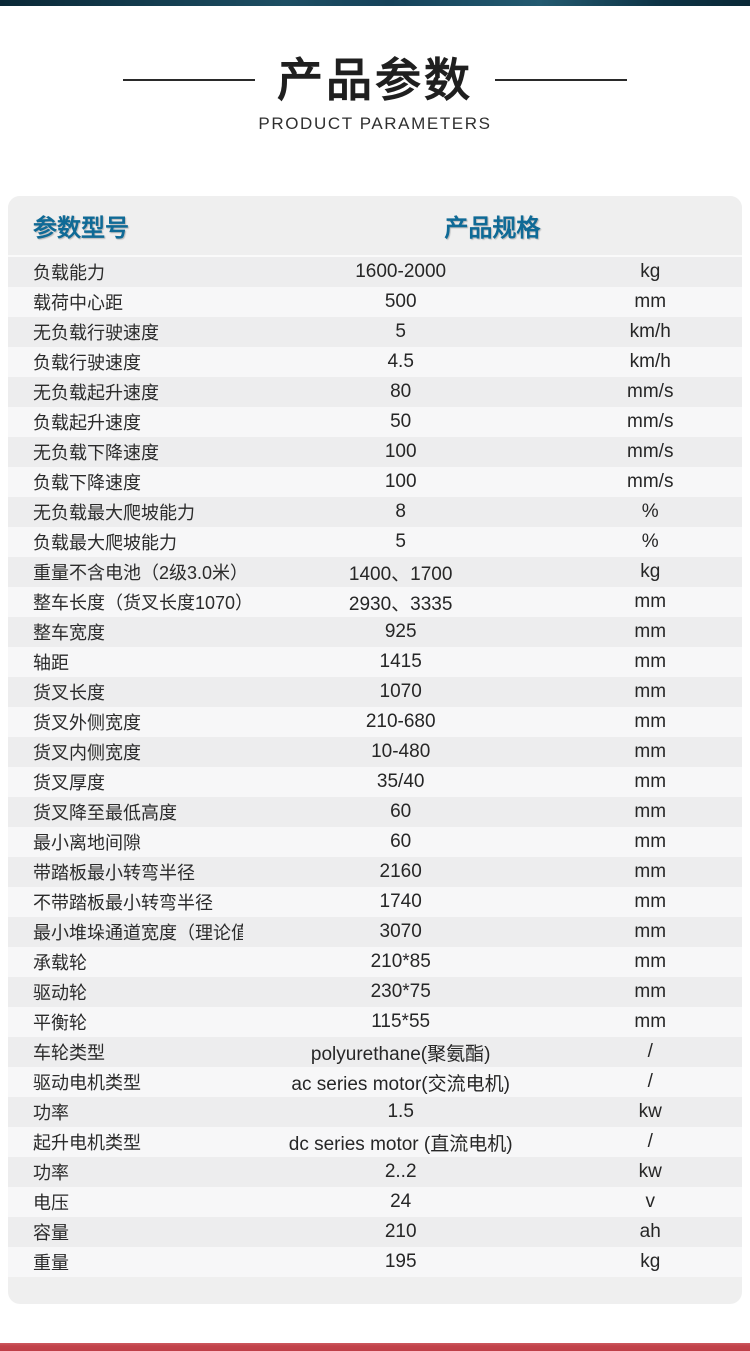 The image size is (750, 1351). I want to click on row-parameter-value: polyurethane(聚氨酯), so click(400, 1054).